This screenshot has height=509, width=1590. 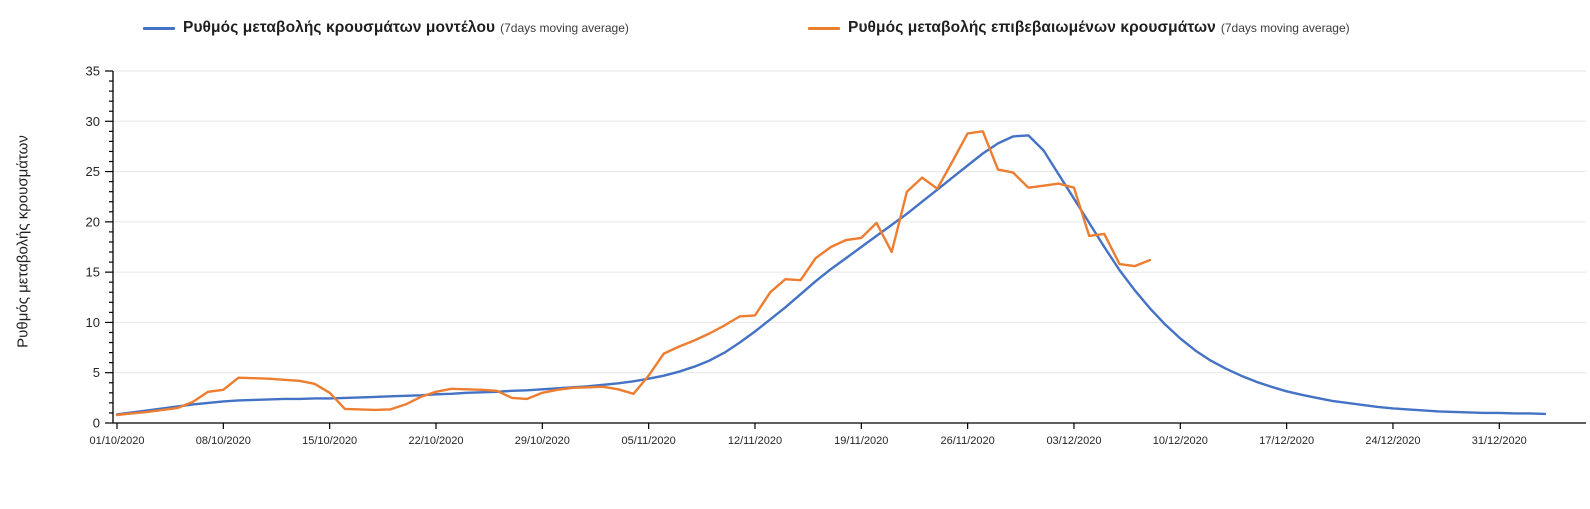 I want to click on y-tick-label: 25, so click(x=93, y=171).